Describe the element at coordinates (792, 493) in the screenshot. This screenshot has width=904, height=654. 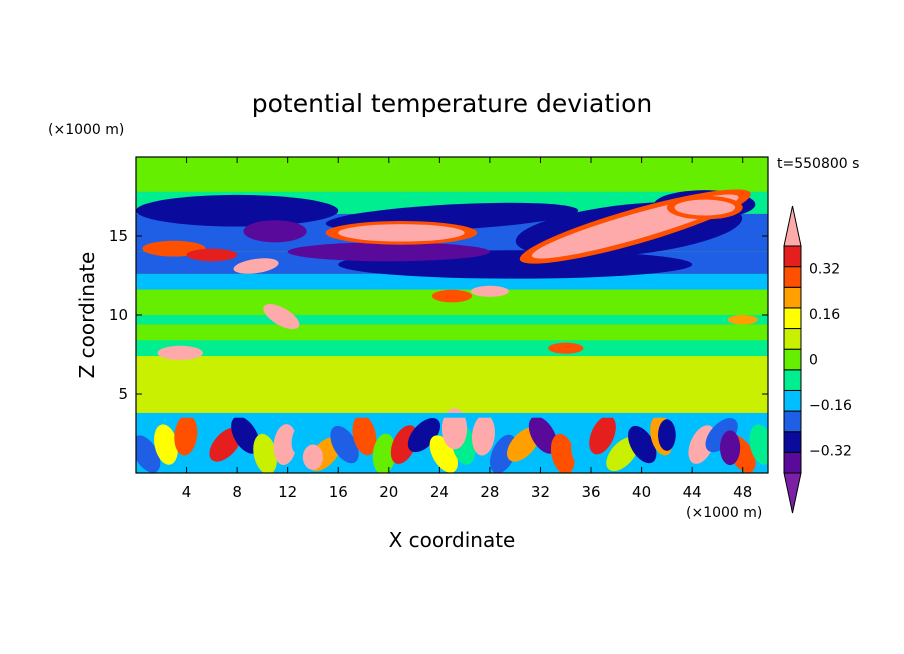
I see `colorbar-bottom-triangle` at that location.